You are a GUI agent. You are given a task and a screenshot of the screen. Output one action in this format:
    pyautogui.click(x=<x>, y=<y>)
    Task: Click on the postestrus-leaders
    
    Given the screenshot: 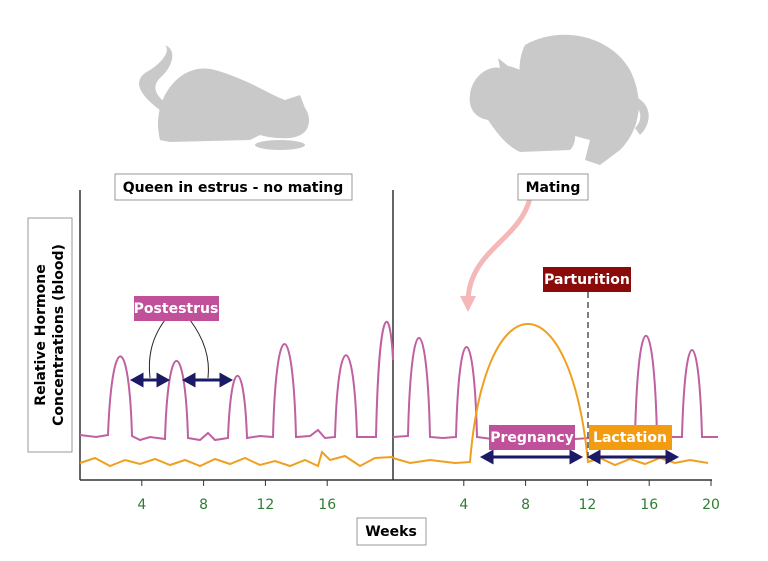 What is the action you would take?
    pyautogui.click(x=178, y=349)
    